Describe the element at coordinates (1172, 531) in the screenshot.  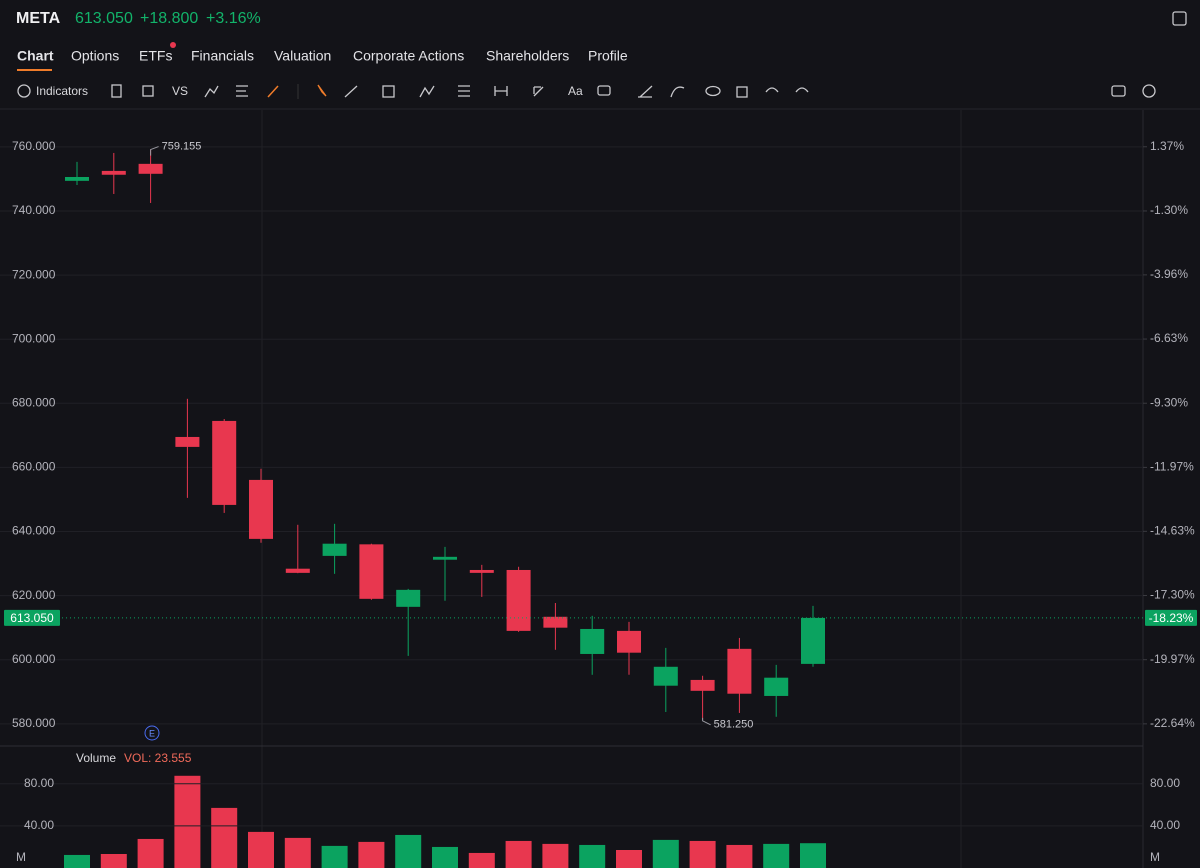
I see `y2-tick-label: -14.63%` at that location.